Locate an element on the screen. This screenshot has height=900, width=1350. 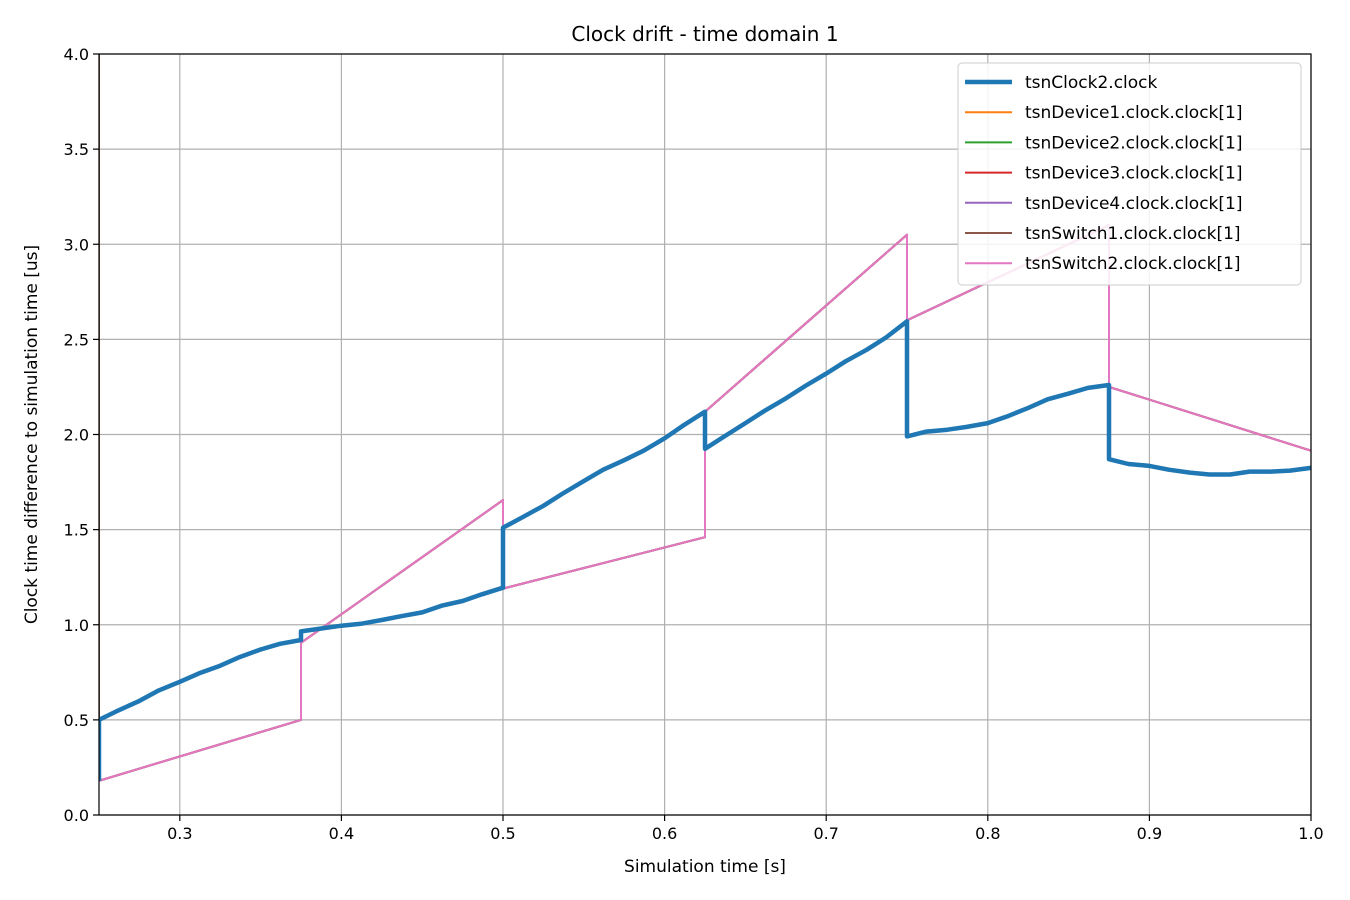
x-axis-label: Simulation time [s] is located at coordinates (705, 867).